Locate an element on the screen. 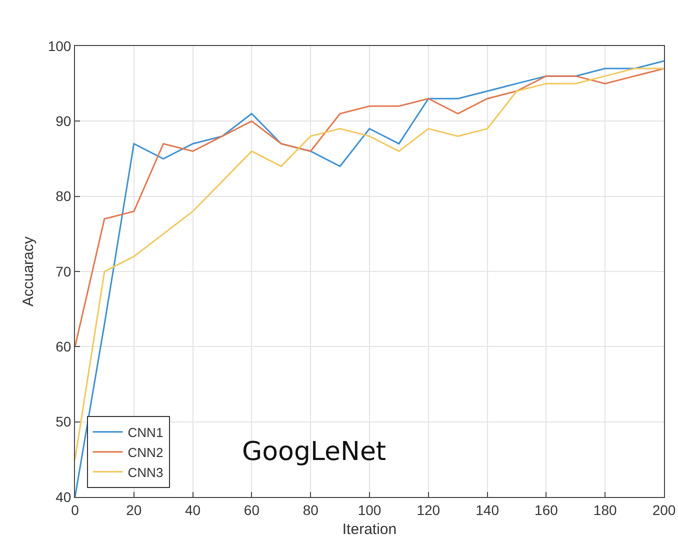  x-tick-label: 0 is located at coordinates (75, 510).